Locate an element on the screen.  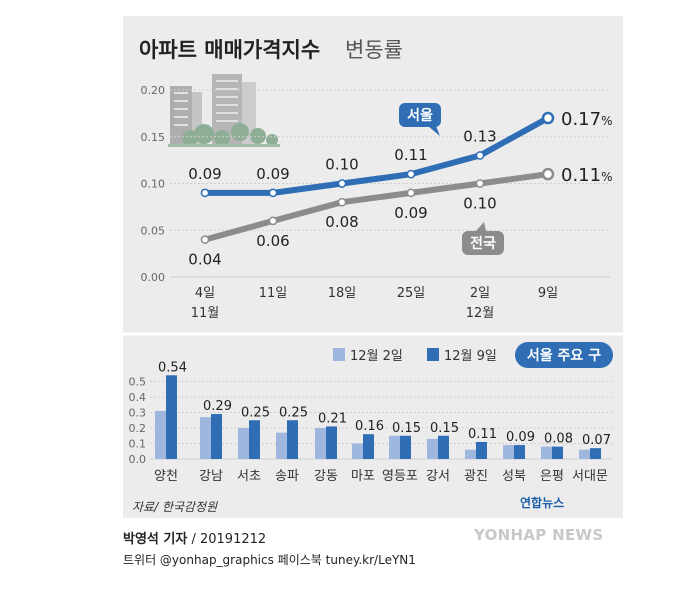
y-tick-label: 0.20 is located at coordinates (153, 90).